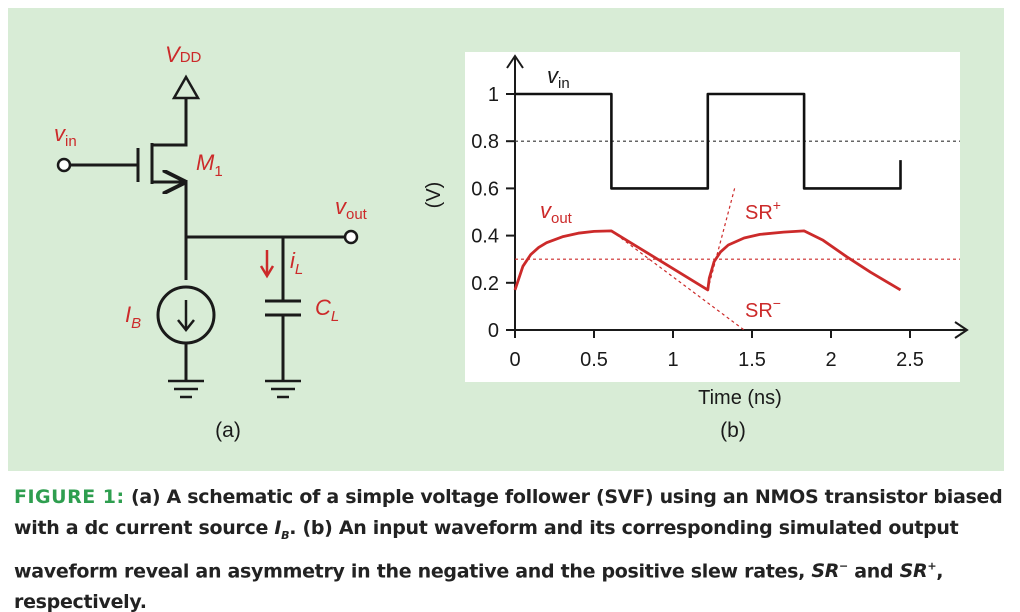  Describe the element at coordinates (65, 135) in the screenshot. I see `vin-label: vin` at that location.